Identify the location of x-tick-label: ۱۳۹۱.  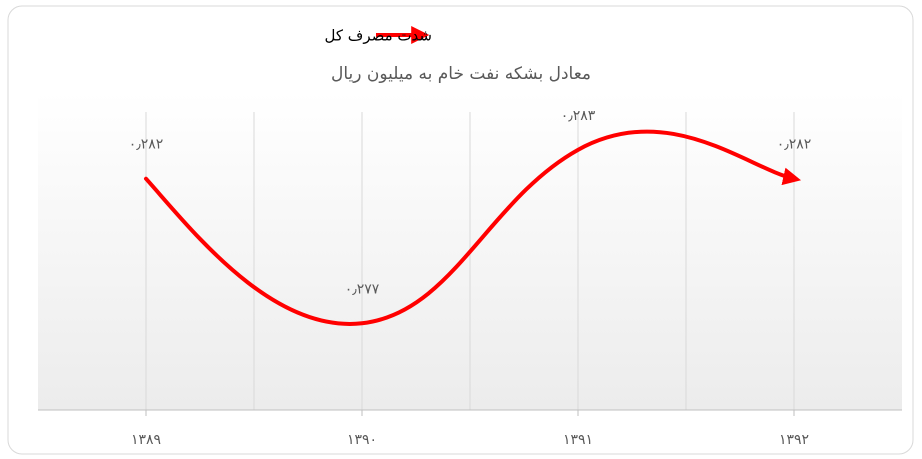
(578, 440).